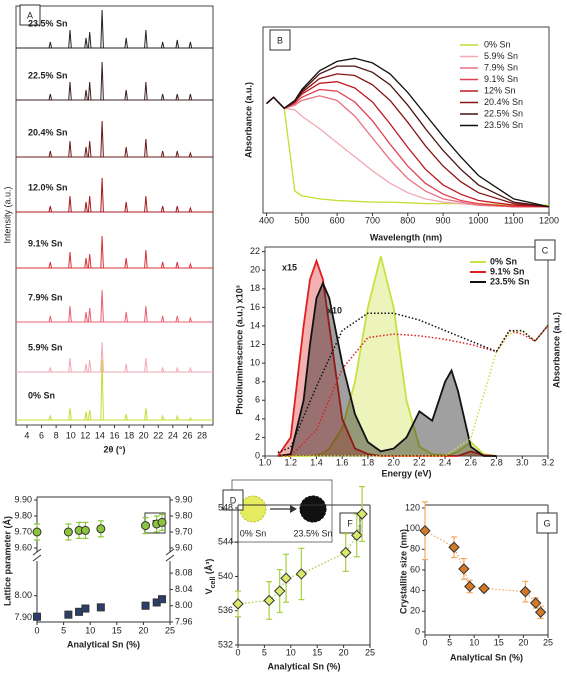 The width and height of the screenshot is (567, 676). Describe the element at coordinates (445, 462) in the screenshot. I see `x-tick-label: 2.4` at that location.